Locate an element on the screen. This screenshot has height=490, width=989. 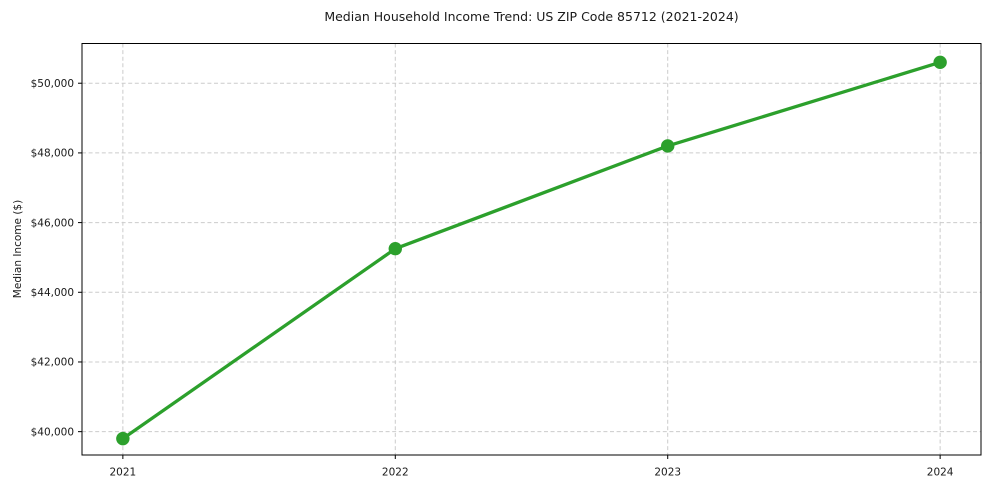
y-tick-label: $48,000 is located at coordinates (52, 154).